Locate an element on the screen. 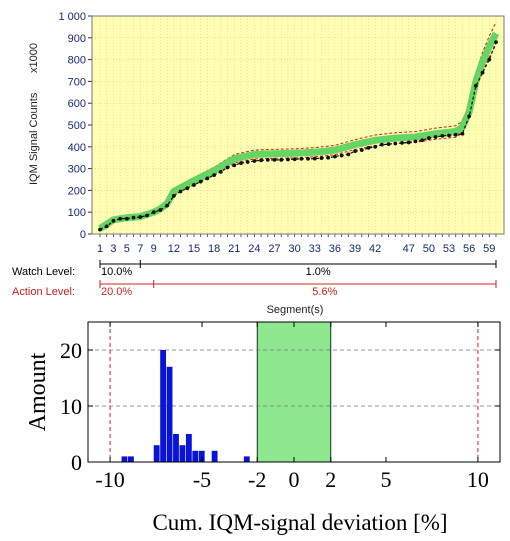  x-tick-label: 59 is located at coordinates (489, 249).